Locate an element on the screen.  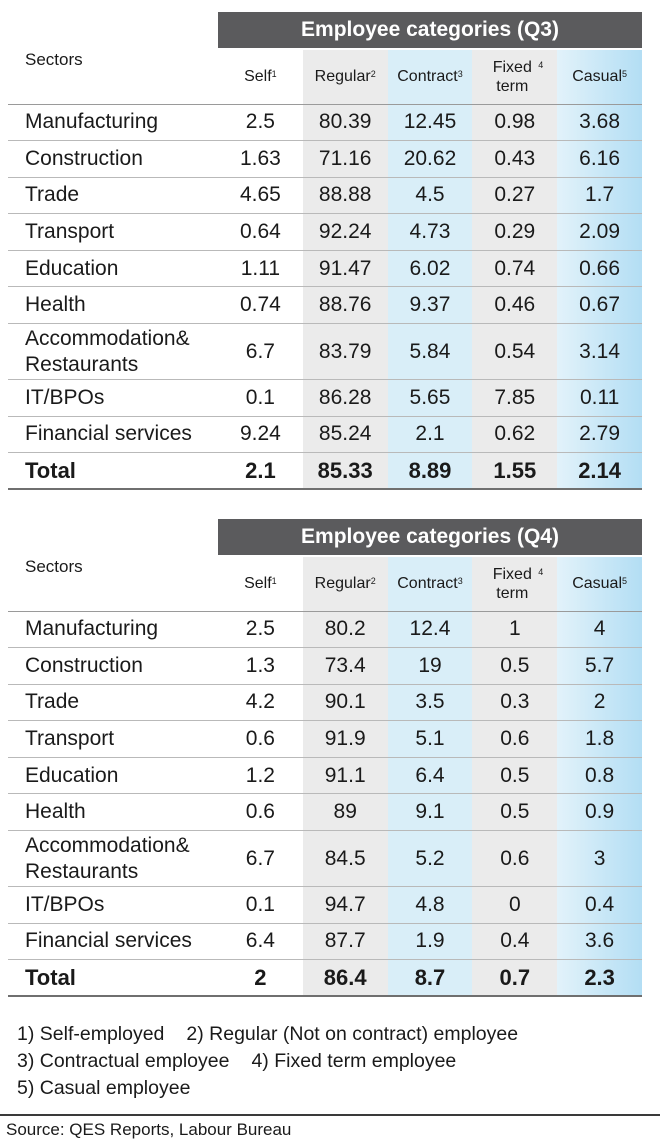
cell-regular: 83.79 is located at coordinates (345, 352).